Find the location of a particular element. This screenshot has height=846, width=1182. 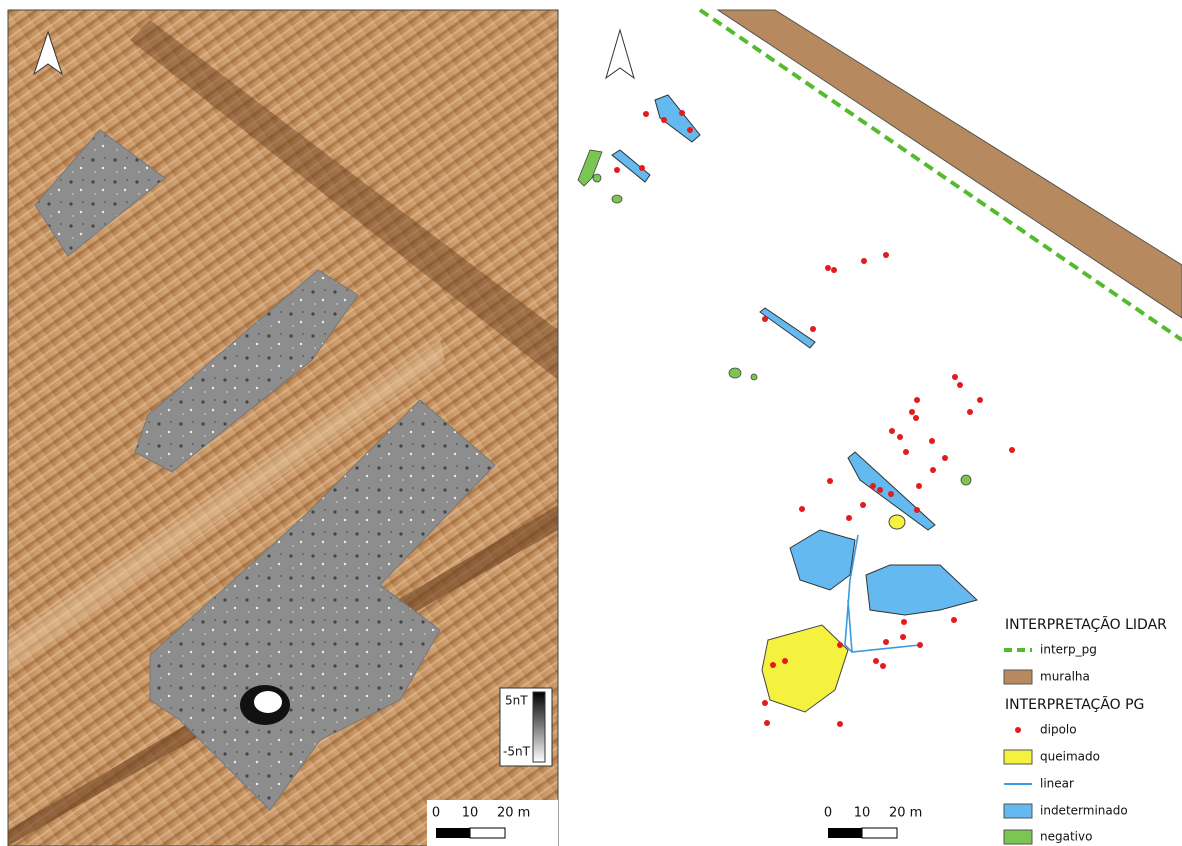

muralha is located at coordinates (949, 164).